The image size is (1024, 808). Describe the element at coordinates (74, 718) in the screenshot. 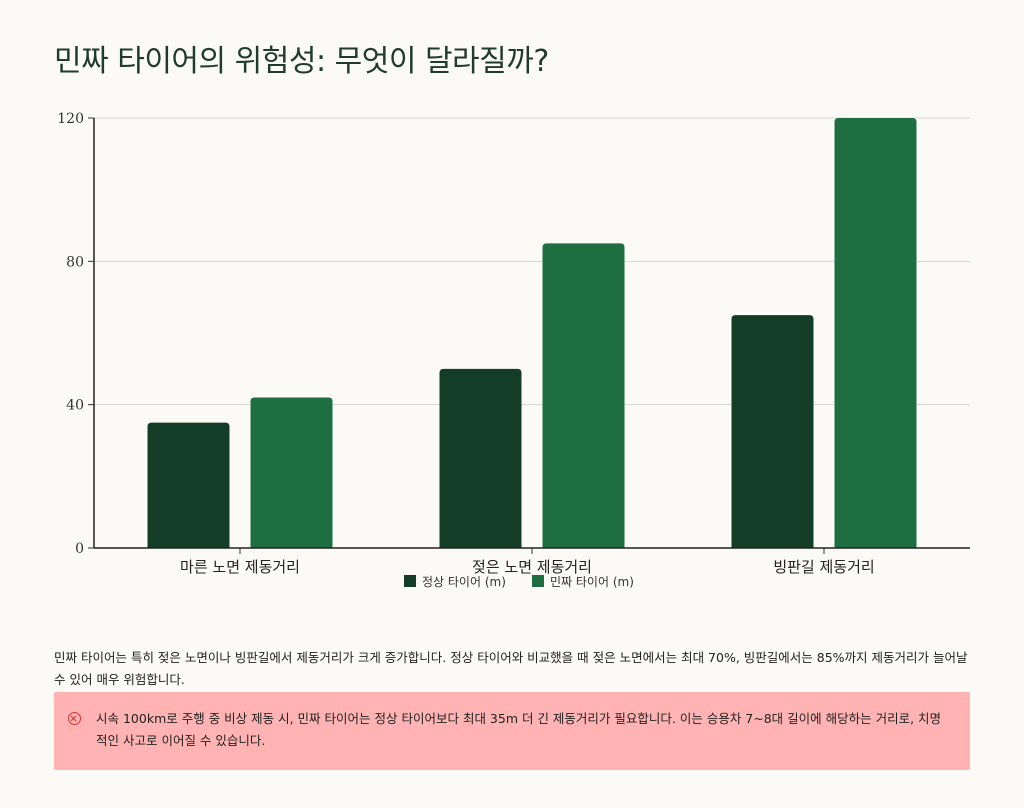

I see `circle-x-icon` at that location.